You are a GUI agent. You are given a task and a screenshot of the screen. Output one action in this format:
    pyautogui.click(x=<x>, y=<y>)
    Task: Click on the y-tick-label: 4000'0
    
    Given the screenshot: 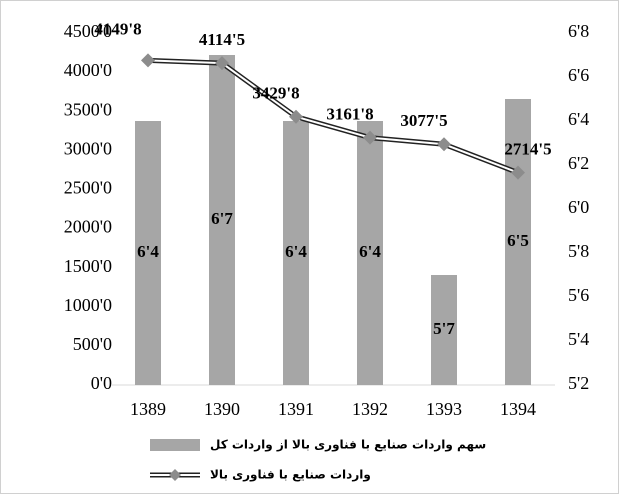 What is the action you would take?
    pyautogui.click(x=88, y=70)
    